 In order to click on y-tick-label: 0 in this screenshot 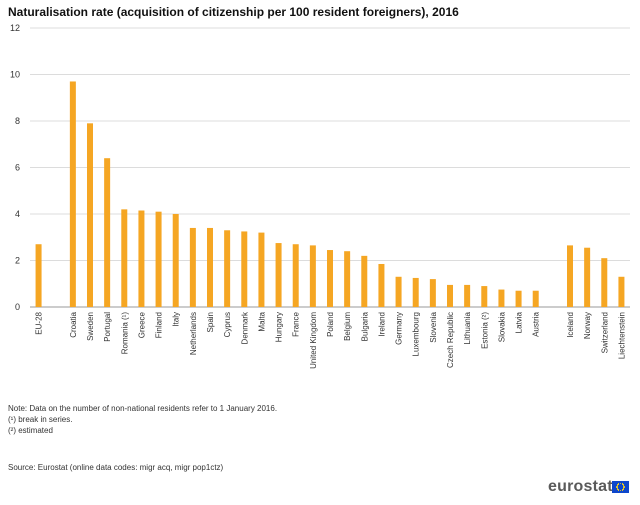, I will do `click(17, 307)`.